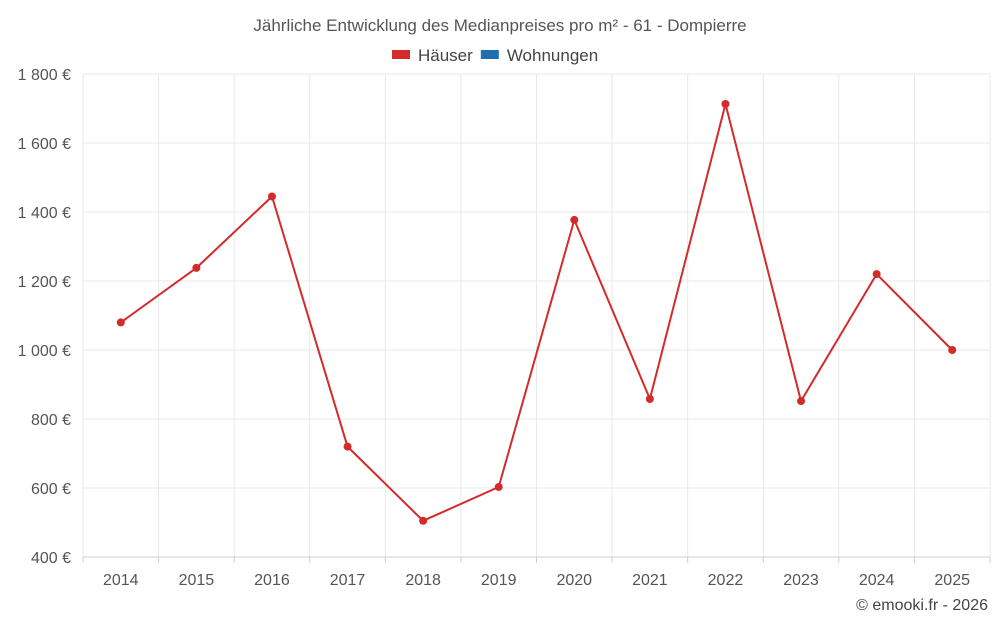  I want to click on x-tick-label: 2014, so click(121, 580).